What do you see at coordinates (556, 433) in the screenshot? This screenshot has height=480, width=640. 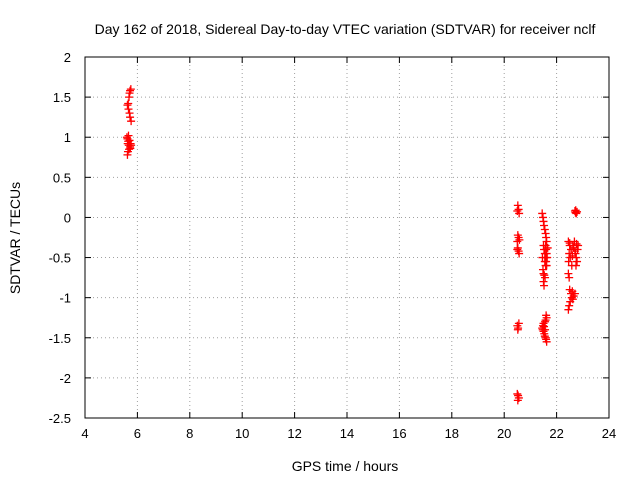 I see `x-tick-label: 22` at bounding box center [556, 433].